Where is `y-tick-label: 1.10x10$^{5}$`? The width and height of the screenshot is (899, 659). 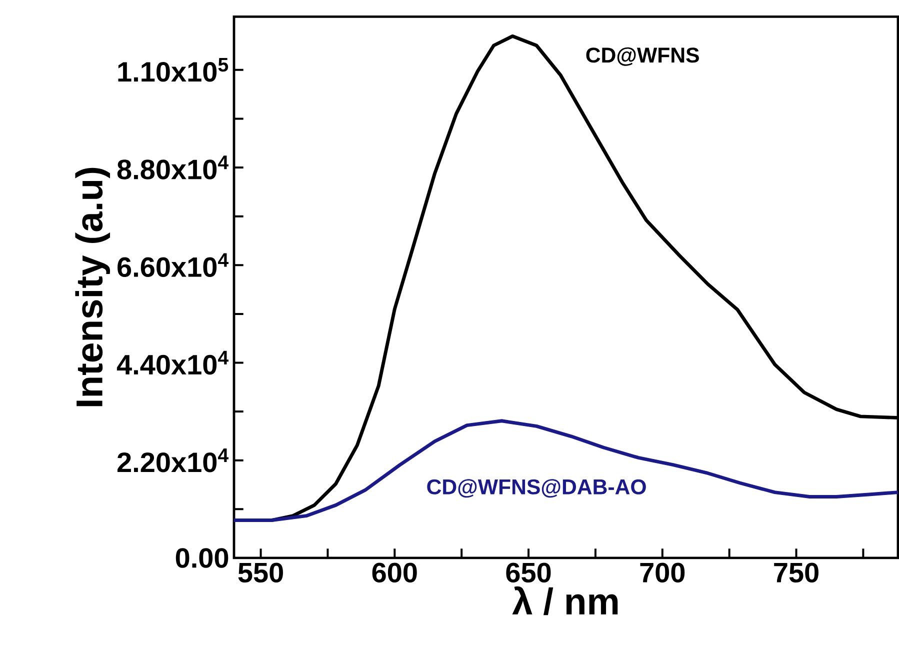 y-tick-label: 1.10x10$^{5}$ is located at coordinates (173, 70).